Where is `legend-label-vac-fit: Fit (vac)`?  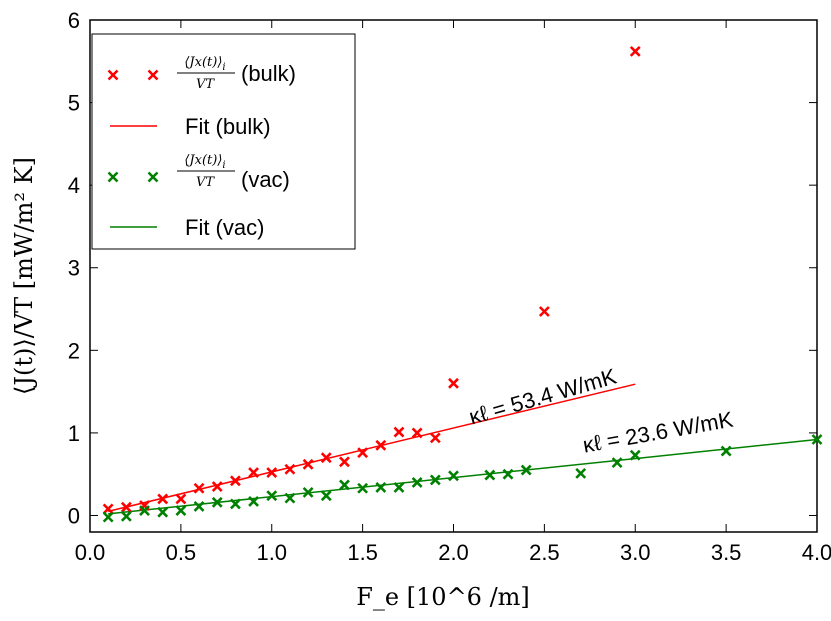
legend-label-vac-fit: Fit (vac) is located at coordinates (224, 227).